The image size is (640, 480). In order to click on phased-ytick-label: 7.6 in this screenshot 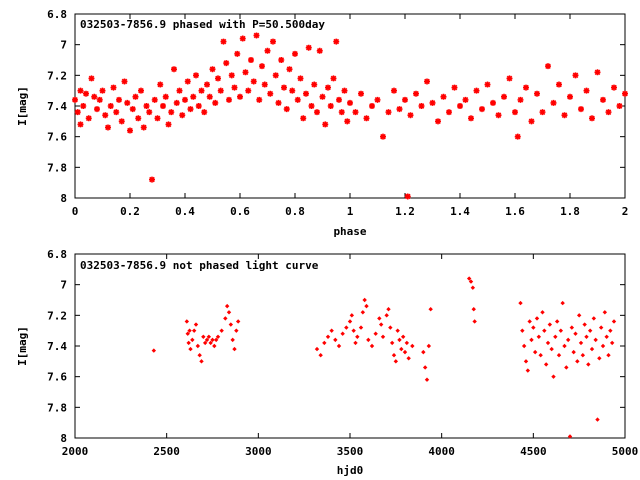, I will do `click(57, 137)`.